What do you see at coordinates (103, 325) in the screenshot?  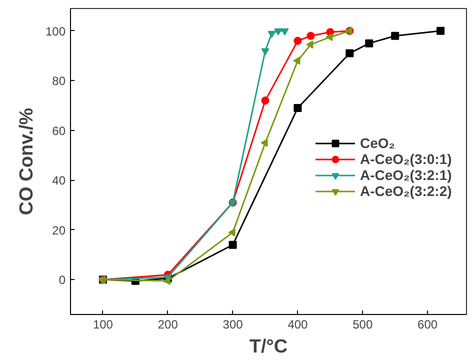 I see `x-tick-label: 100` at bounding box center [103, 325].